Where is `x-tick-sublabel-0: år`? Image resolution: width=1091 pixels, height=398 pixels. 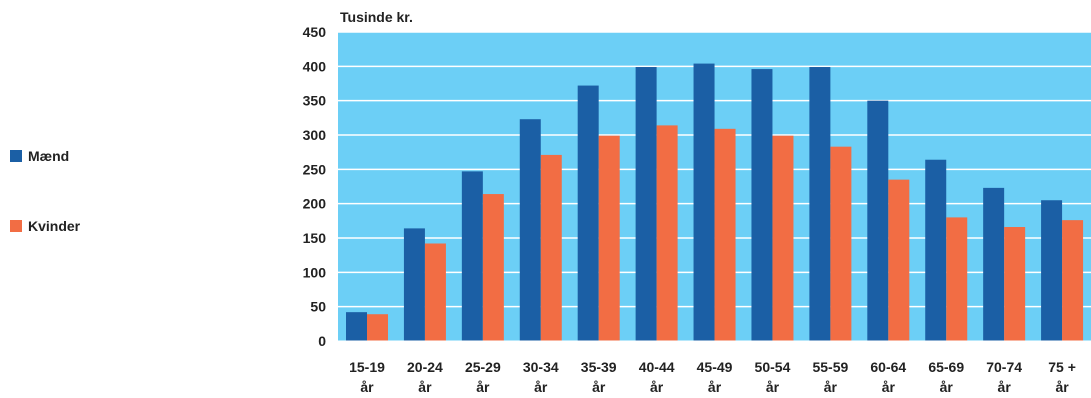
x-tick-sublabel-0: år is located at coordinates (367, 387).